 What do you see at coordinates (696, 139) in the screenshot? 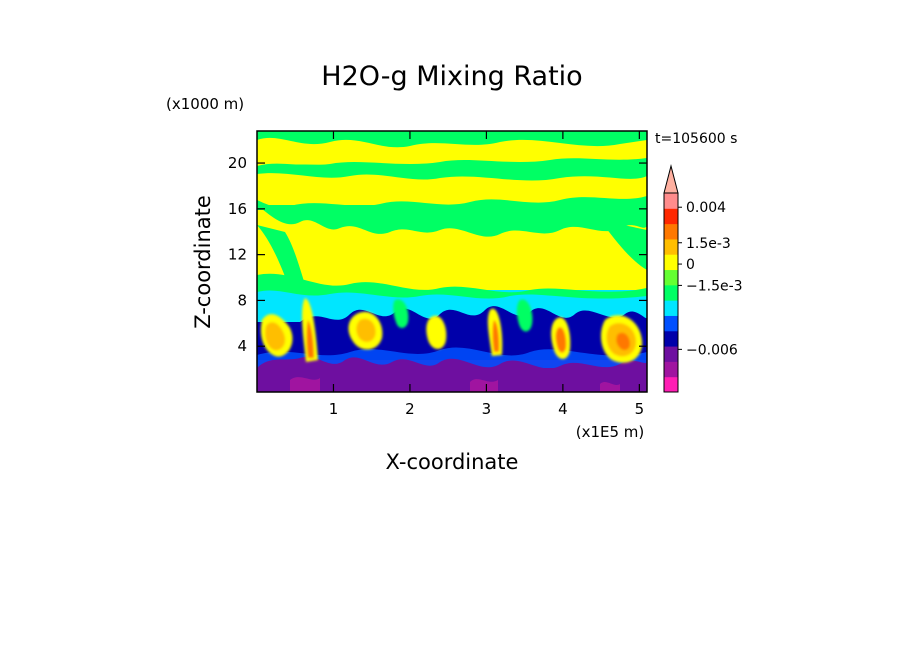
I see `time-label: t=105600 s` at bounding box center [696, 139].